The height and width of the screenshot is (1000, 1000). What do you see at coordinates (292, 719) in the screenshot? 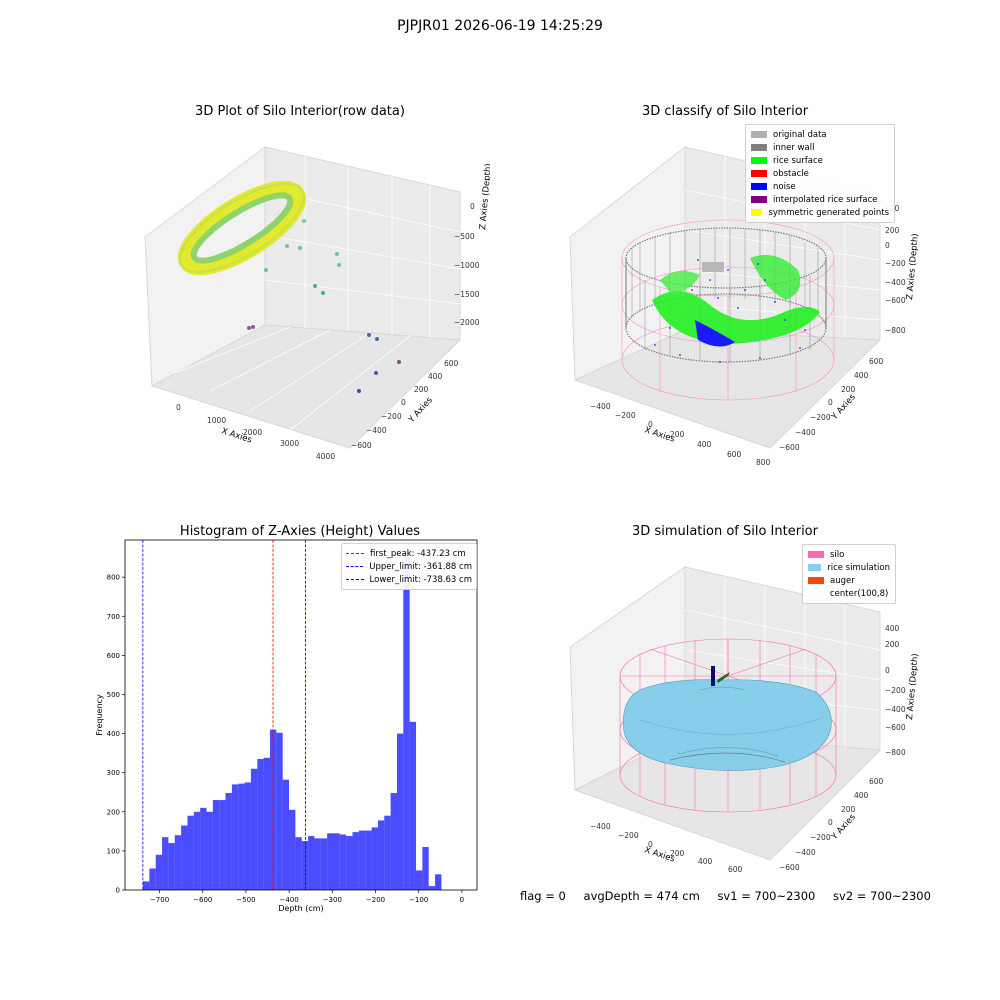
I see `histogram-bars` at bounding box center [292, 719].